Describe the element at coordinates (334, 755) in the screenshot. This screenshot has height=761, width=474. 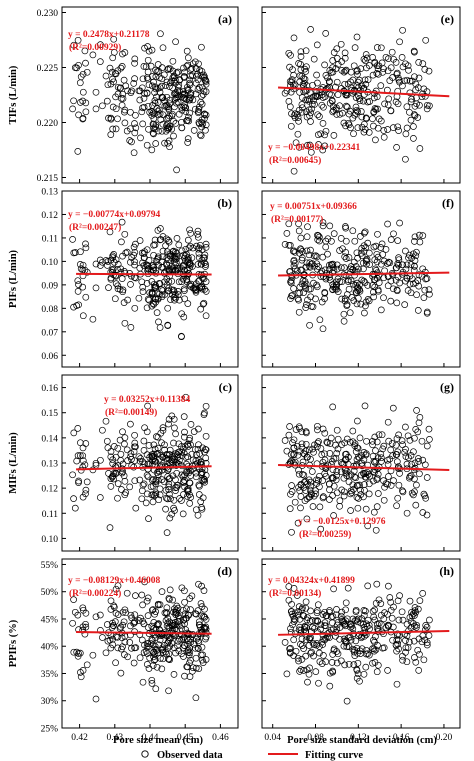
I see `legend-fitting-label: Fitting curve` at that location.